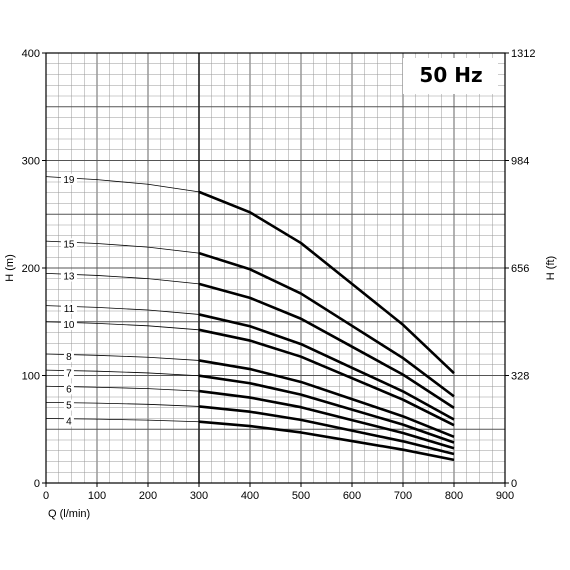  What do you see at coordinates (352, 496) in the screenshot?
I see `x-tick-label: 600` at bounding box center [352, 496].